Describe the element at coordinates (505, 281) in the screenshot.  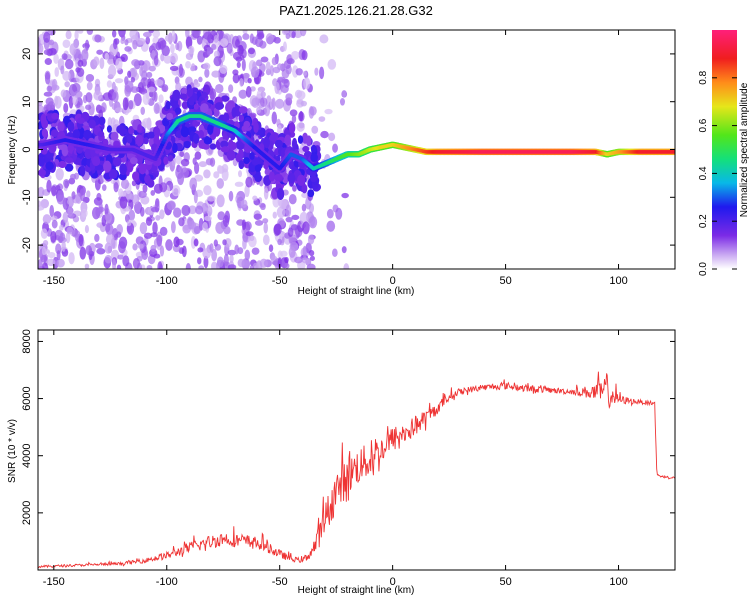
I see `spectrogram-xtick-label: 50` at that location.